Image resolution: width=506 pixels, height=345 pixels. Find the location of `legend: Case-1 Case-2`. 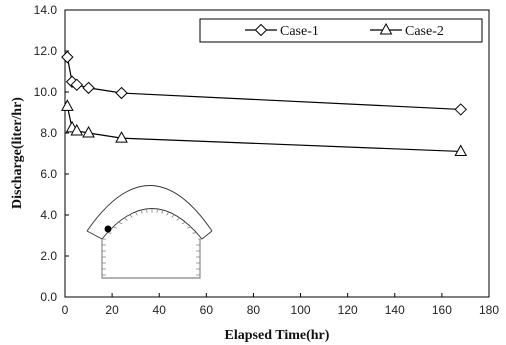

legend: Case-1 Case-2 is located at coordinates (341, 30).